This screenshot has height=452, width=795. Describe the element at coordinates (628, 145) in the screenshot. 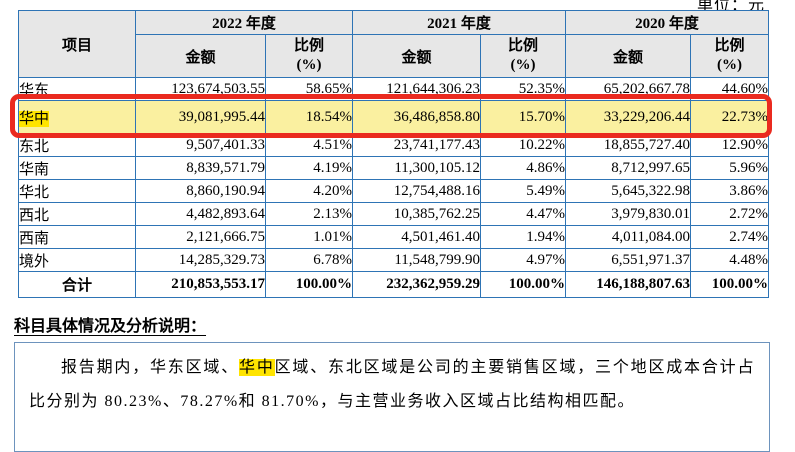

I see `amount-2020: 18,855,727.40` at that location.